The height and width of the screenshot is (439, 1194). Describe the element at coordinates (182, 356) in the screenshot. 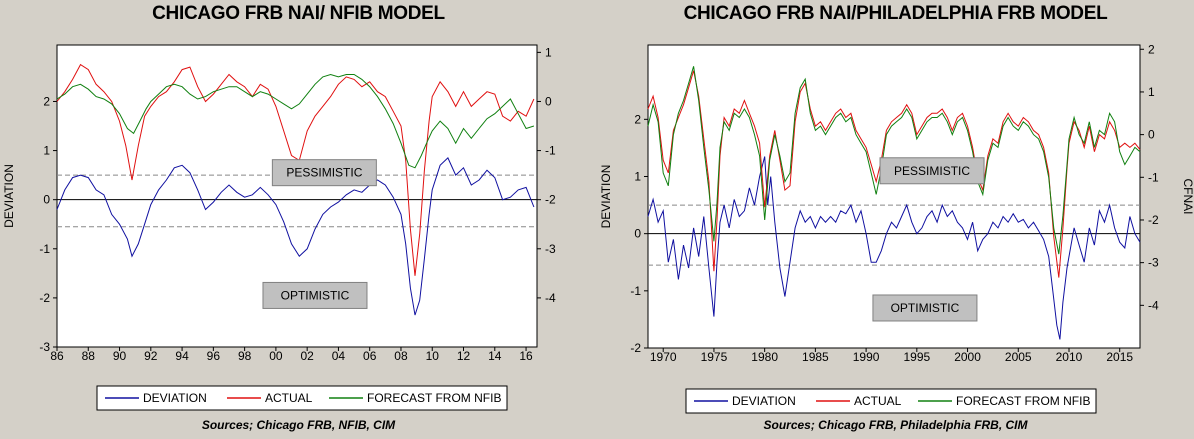

I see `x-tick-label: 94` at that location.